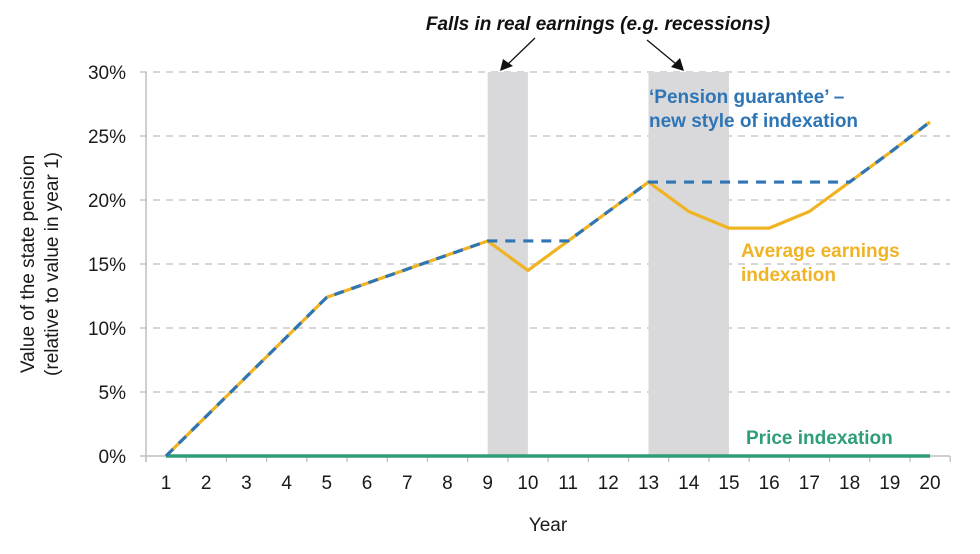 The width and height of the screenshot is (980, 554). What do you see at coordinates (665, 55) in the screenshot?
I see `arrow-to-second-shade` at bounding box center [665, 55].